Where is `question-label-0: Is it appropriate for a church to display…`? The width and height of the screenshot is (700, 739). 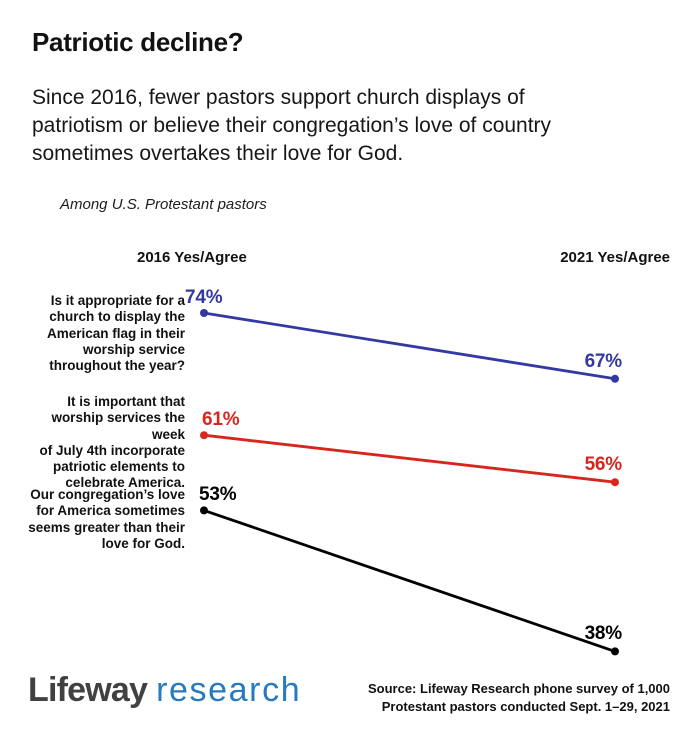
question-label-0: Is it appropriate for a church to display… is located at coordinates (100, 333).